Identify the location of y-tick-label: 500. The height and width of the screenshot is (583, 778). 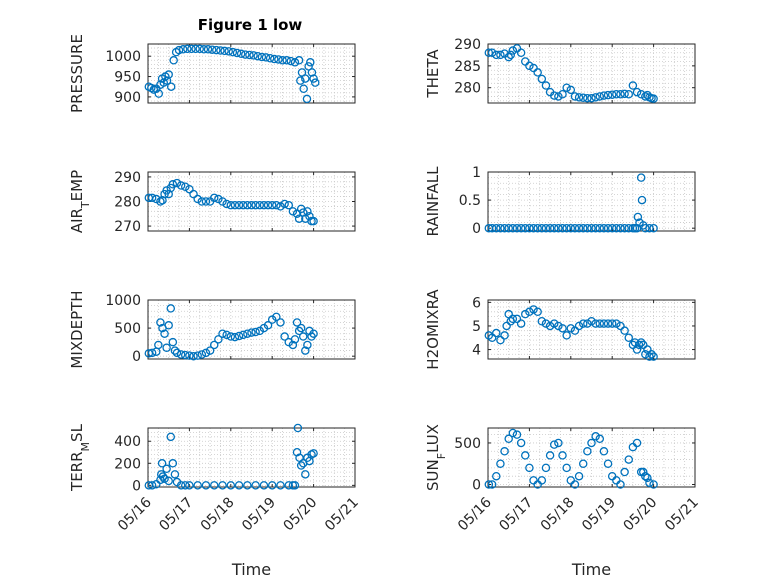
(127, 329).